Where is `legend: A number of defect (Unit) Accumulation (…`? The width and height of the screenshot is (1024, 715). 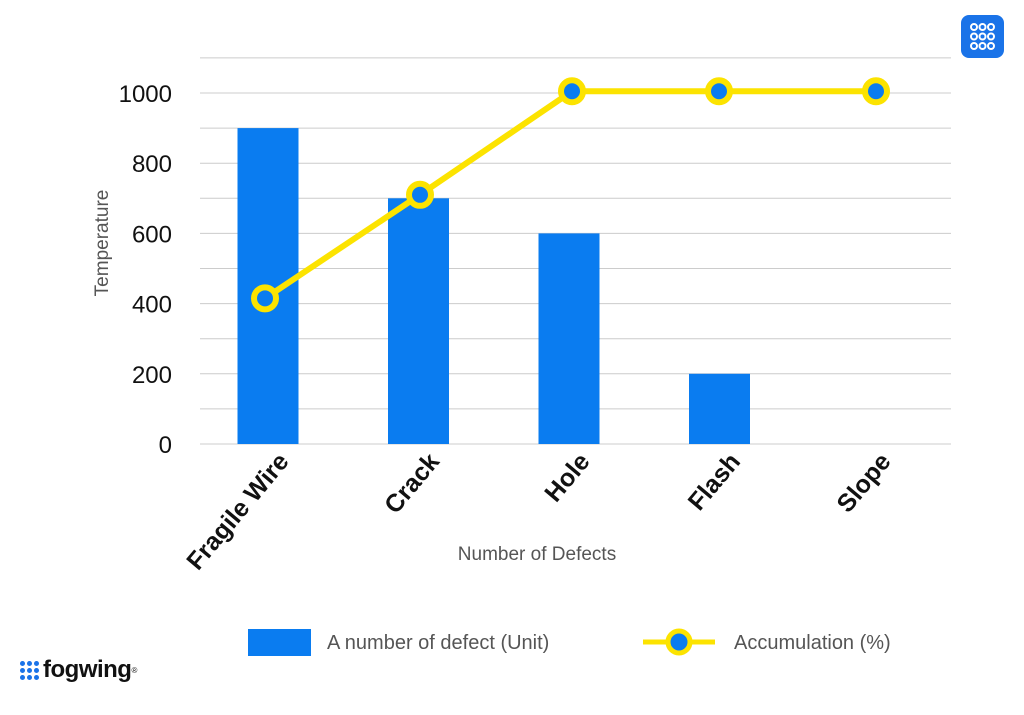 legend: A number of defect (Unit) Accumulation (… is located at coordinates (569, 642).